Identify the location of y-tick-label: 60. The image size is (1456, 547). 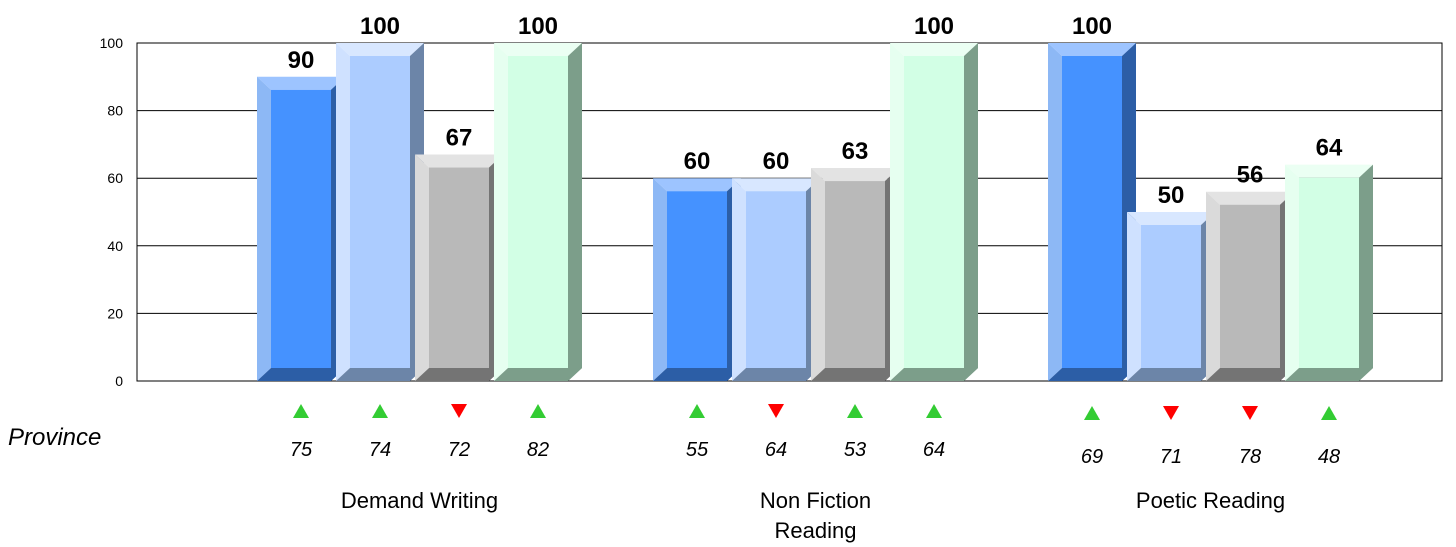
(115, 178).